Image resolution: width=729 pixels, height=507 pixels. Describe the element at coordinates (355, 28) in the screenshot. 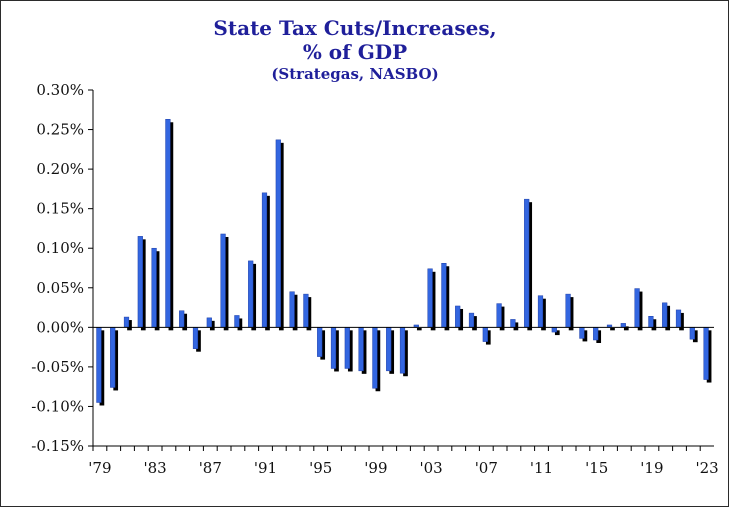

I see `chart-title: State Tax Cuts/Increases,` at that location.